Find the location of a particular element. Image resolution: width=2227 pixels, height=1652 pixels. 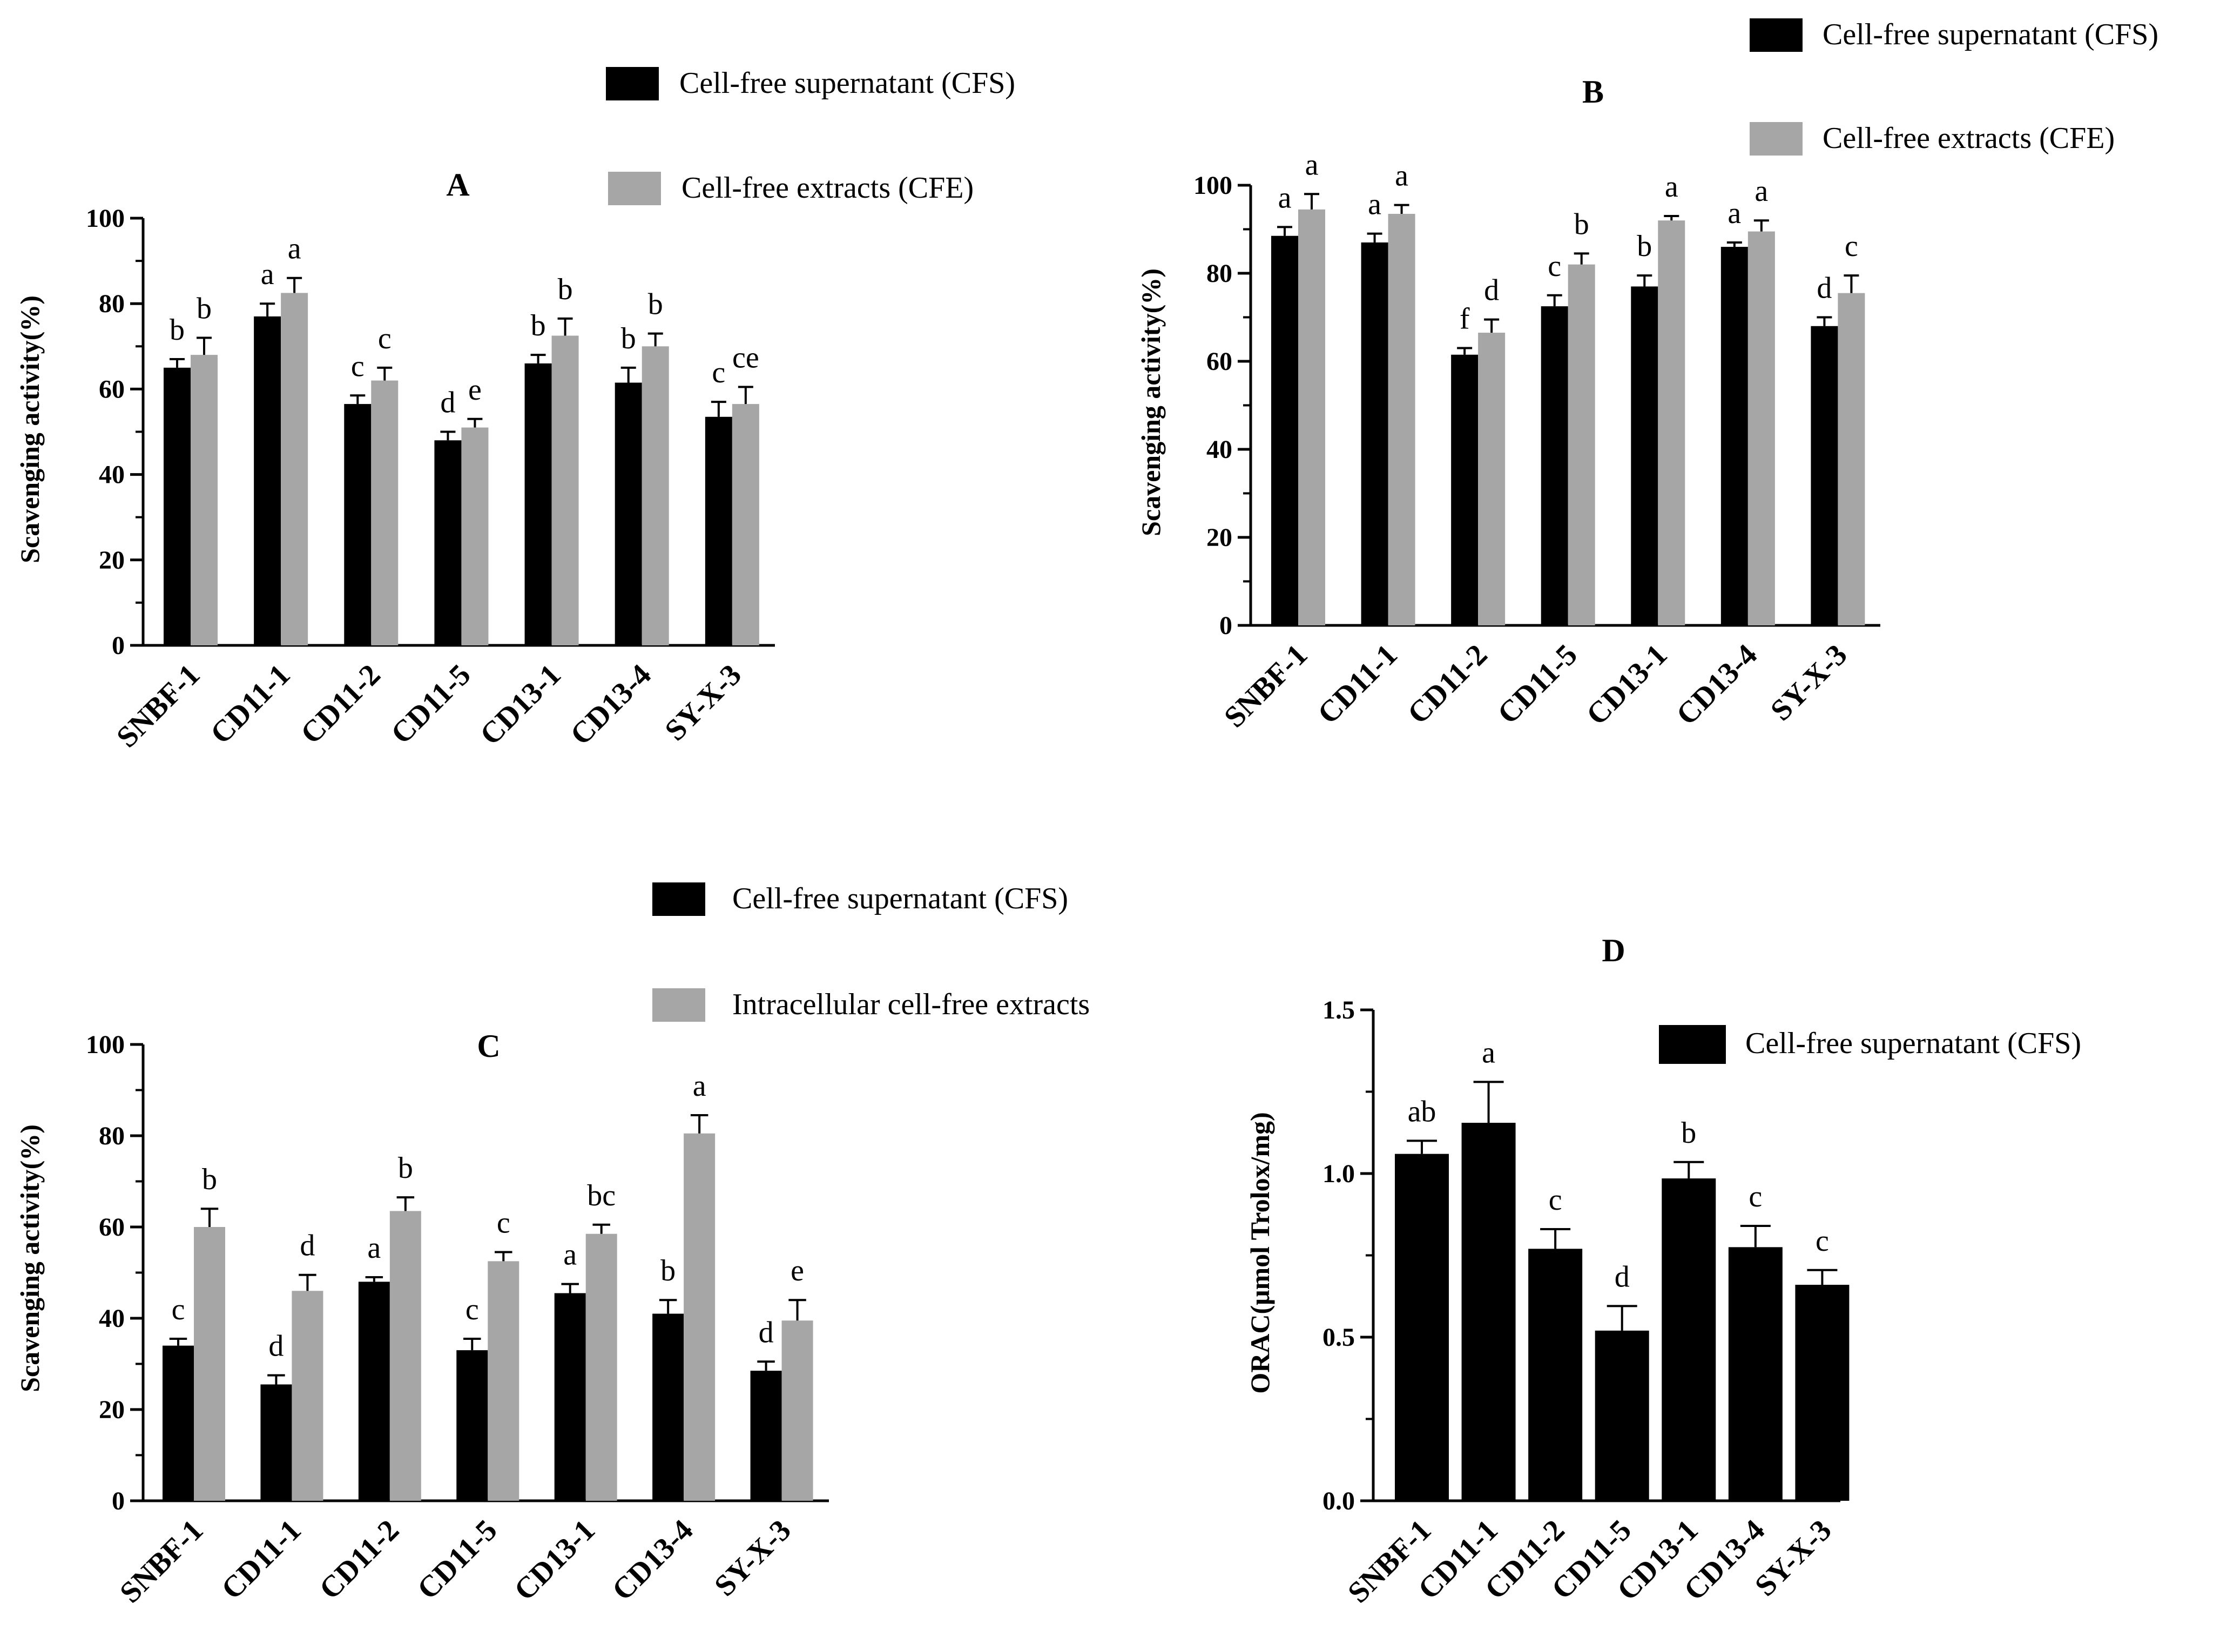

panel-a-sig-letter-cd11-5-s0: d is located at coordinates (447, 403).